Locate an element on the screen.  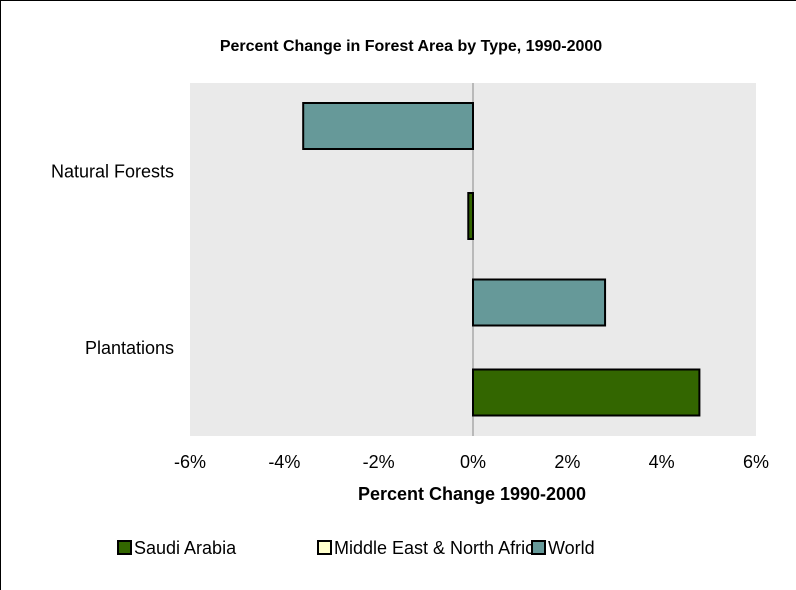
legend-label: Saudi Arabia is located at coordinates (185, 548).